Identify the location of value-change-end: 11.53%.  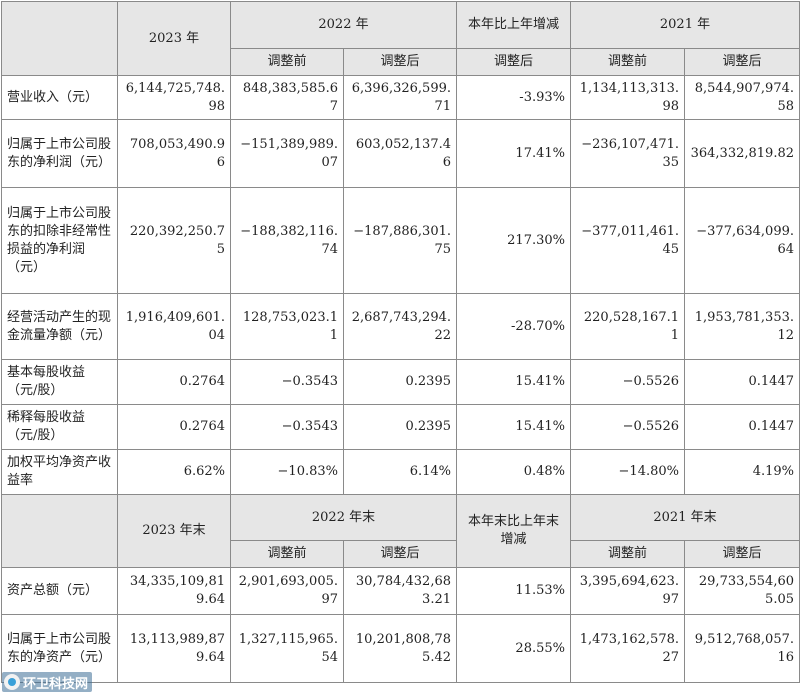
(513, 591).